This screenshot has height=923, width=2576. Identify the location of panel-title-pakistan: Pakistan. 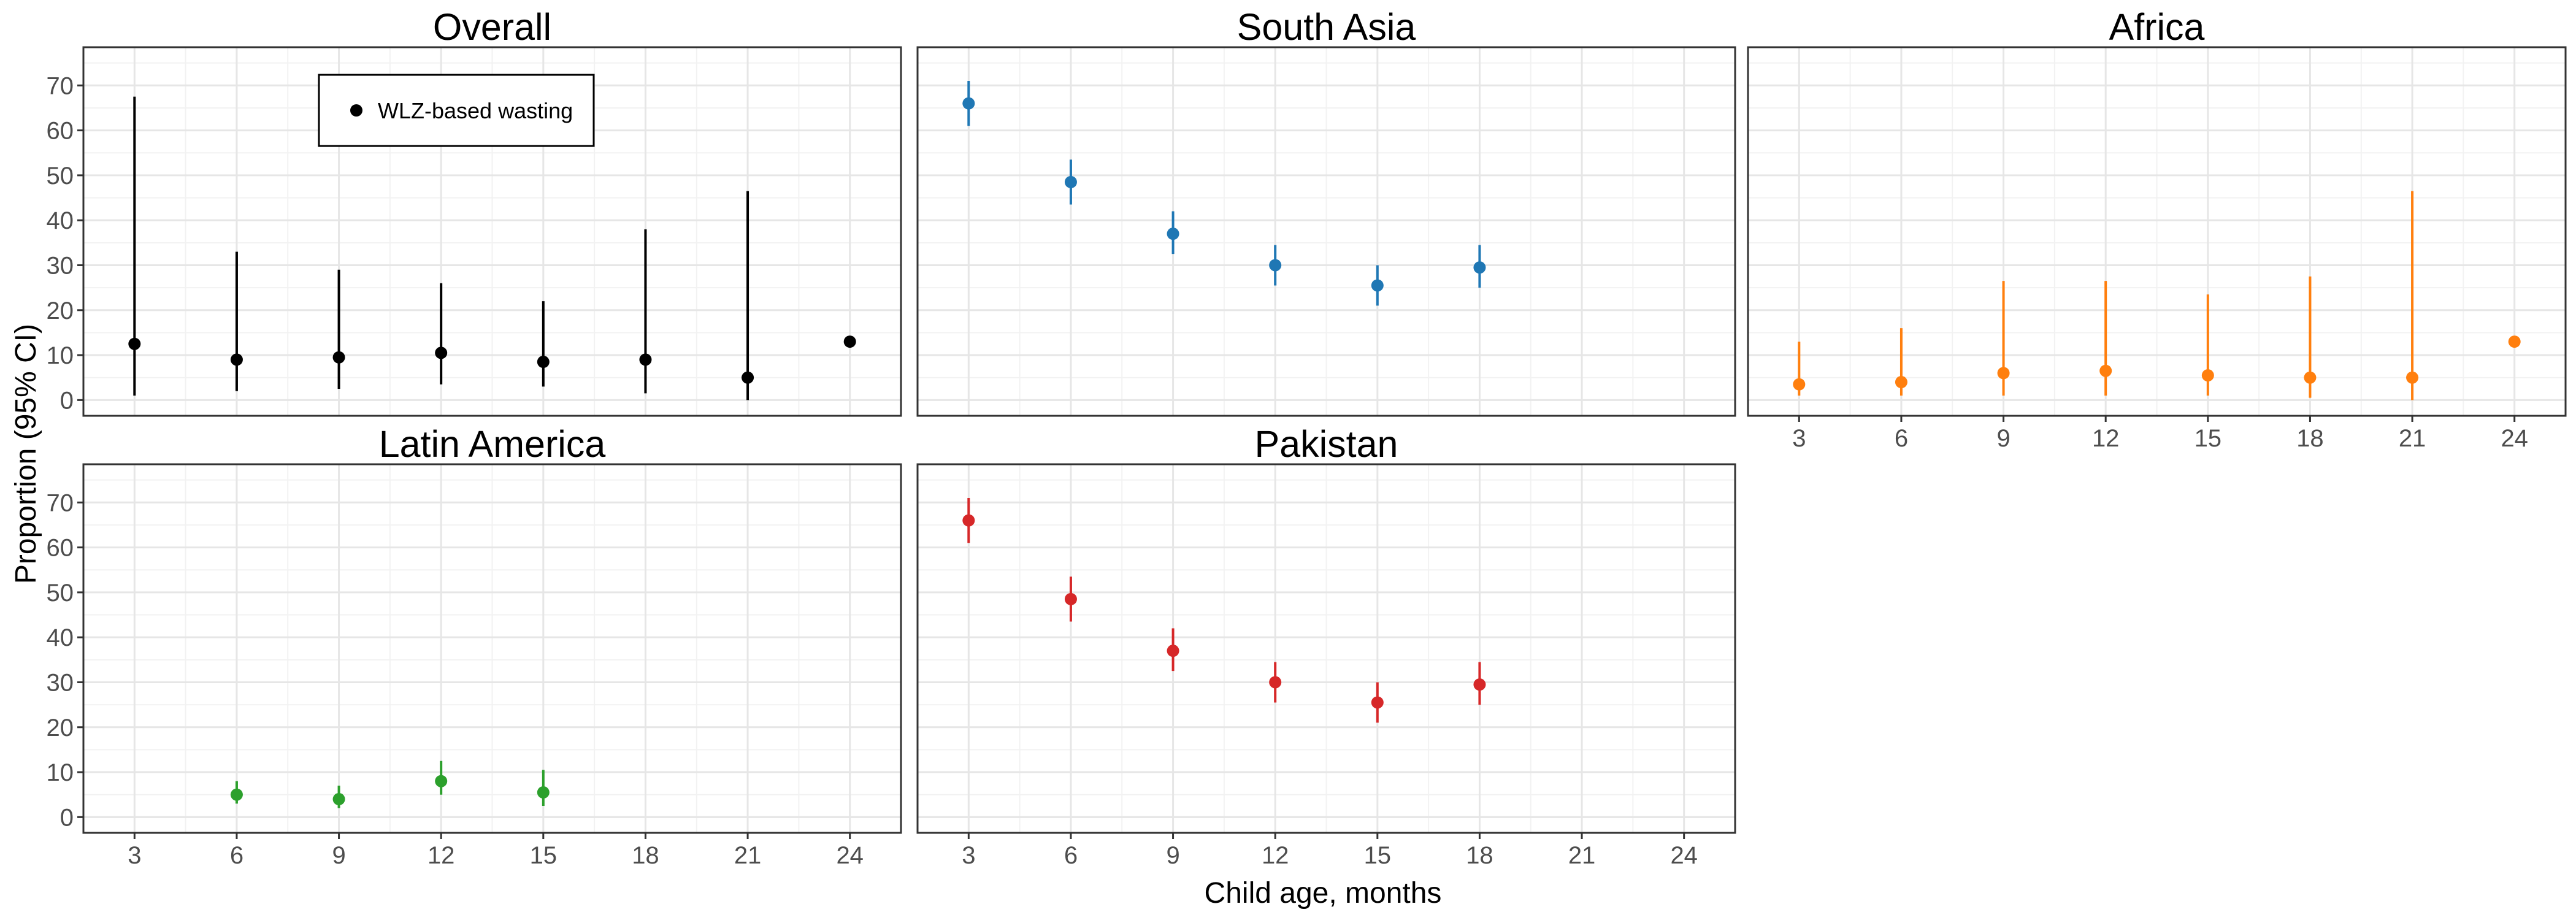
(1326, 444).